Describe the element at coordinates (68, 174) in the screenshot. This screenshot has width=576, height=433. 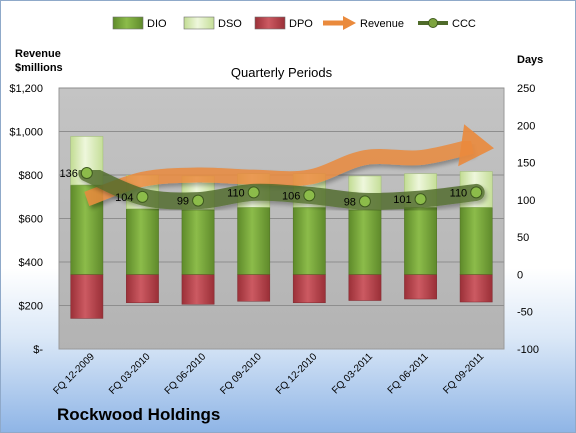
I see `ccc-data-label: 136` at that location.